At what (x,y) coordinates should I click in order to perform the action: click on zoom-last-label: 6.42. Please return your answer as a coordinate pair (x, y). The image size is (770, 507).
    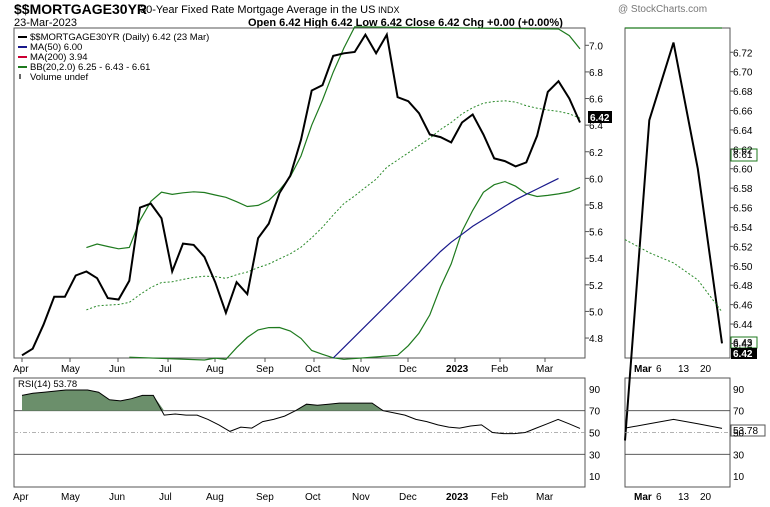
    Looking at the image, I should click on (743, 354).